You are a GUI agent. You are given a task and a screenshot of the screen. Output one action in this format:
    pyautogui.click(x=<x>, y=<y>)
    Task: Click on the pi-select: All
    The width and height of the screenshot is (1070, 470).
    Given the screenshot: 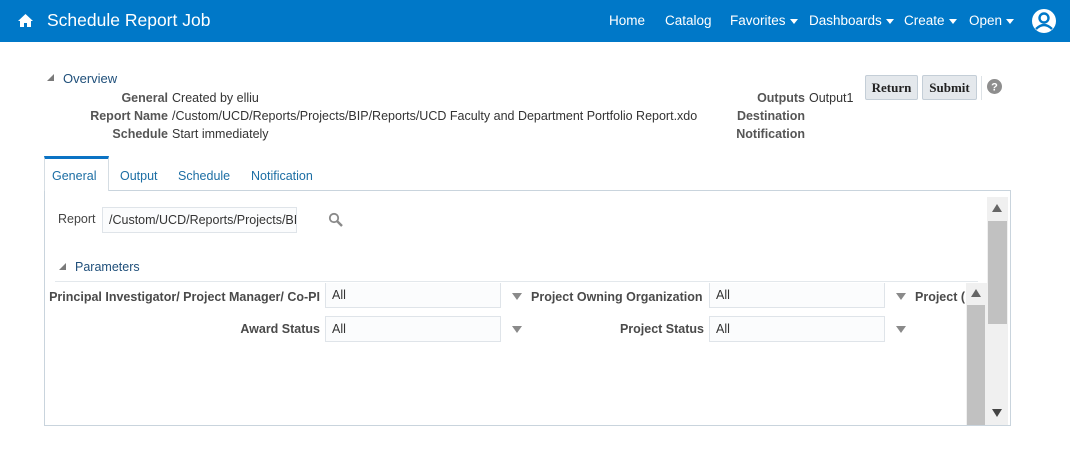 What is the action you would take?
    pyautogui.click(x=413, y=295)
    